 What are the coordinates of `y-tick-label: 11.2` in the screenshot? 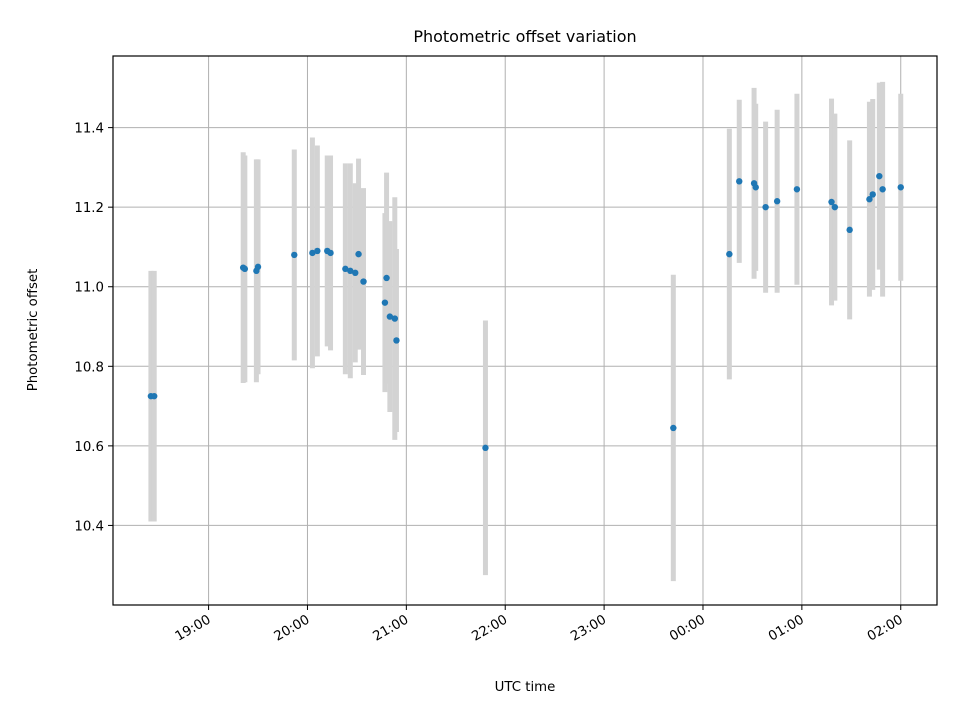 It's located at (89, 208).